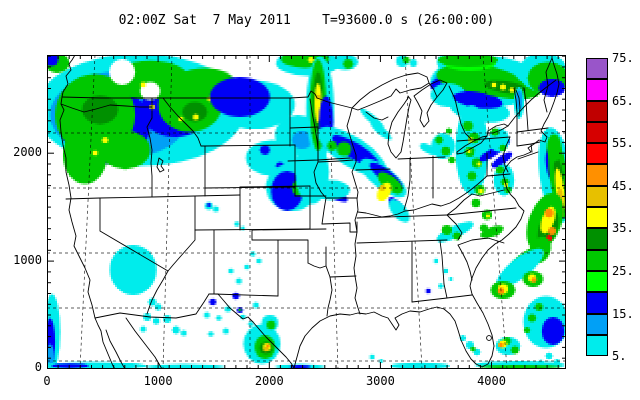  Describe the element at coordinates (458, 111) in the screenshot. I see `border-lake-connectors` at that location.